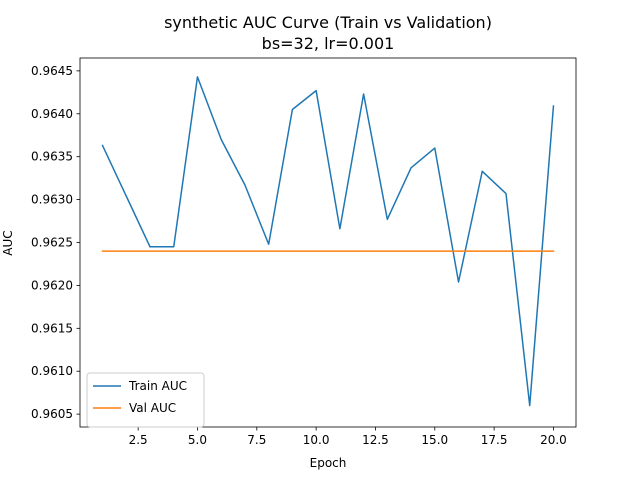  What do you see at coordinates (52, 200) in the screenshot?
I see `y-tick-label: 0.9630` at bounding box center [52, 200].